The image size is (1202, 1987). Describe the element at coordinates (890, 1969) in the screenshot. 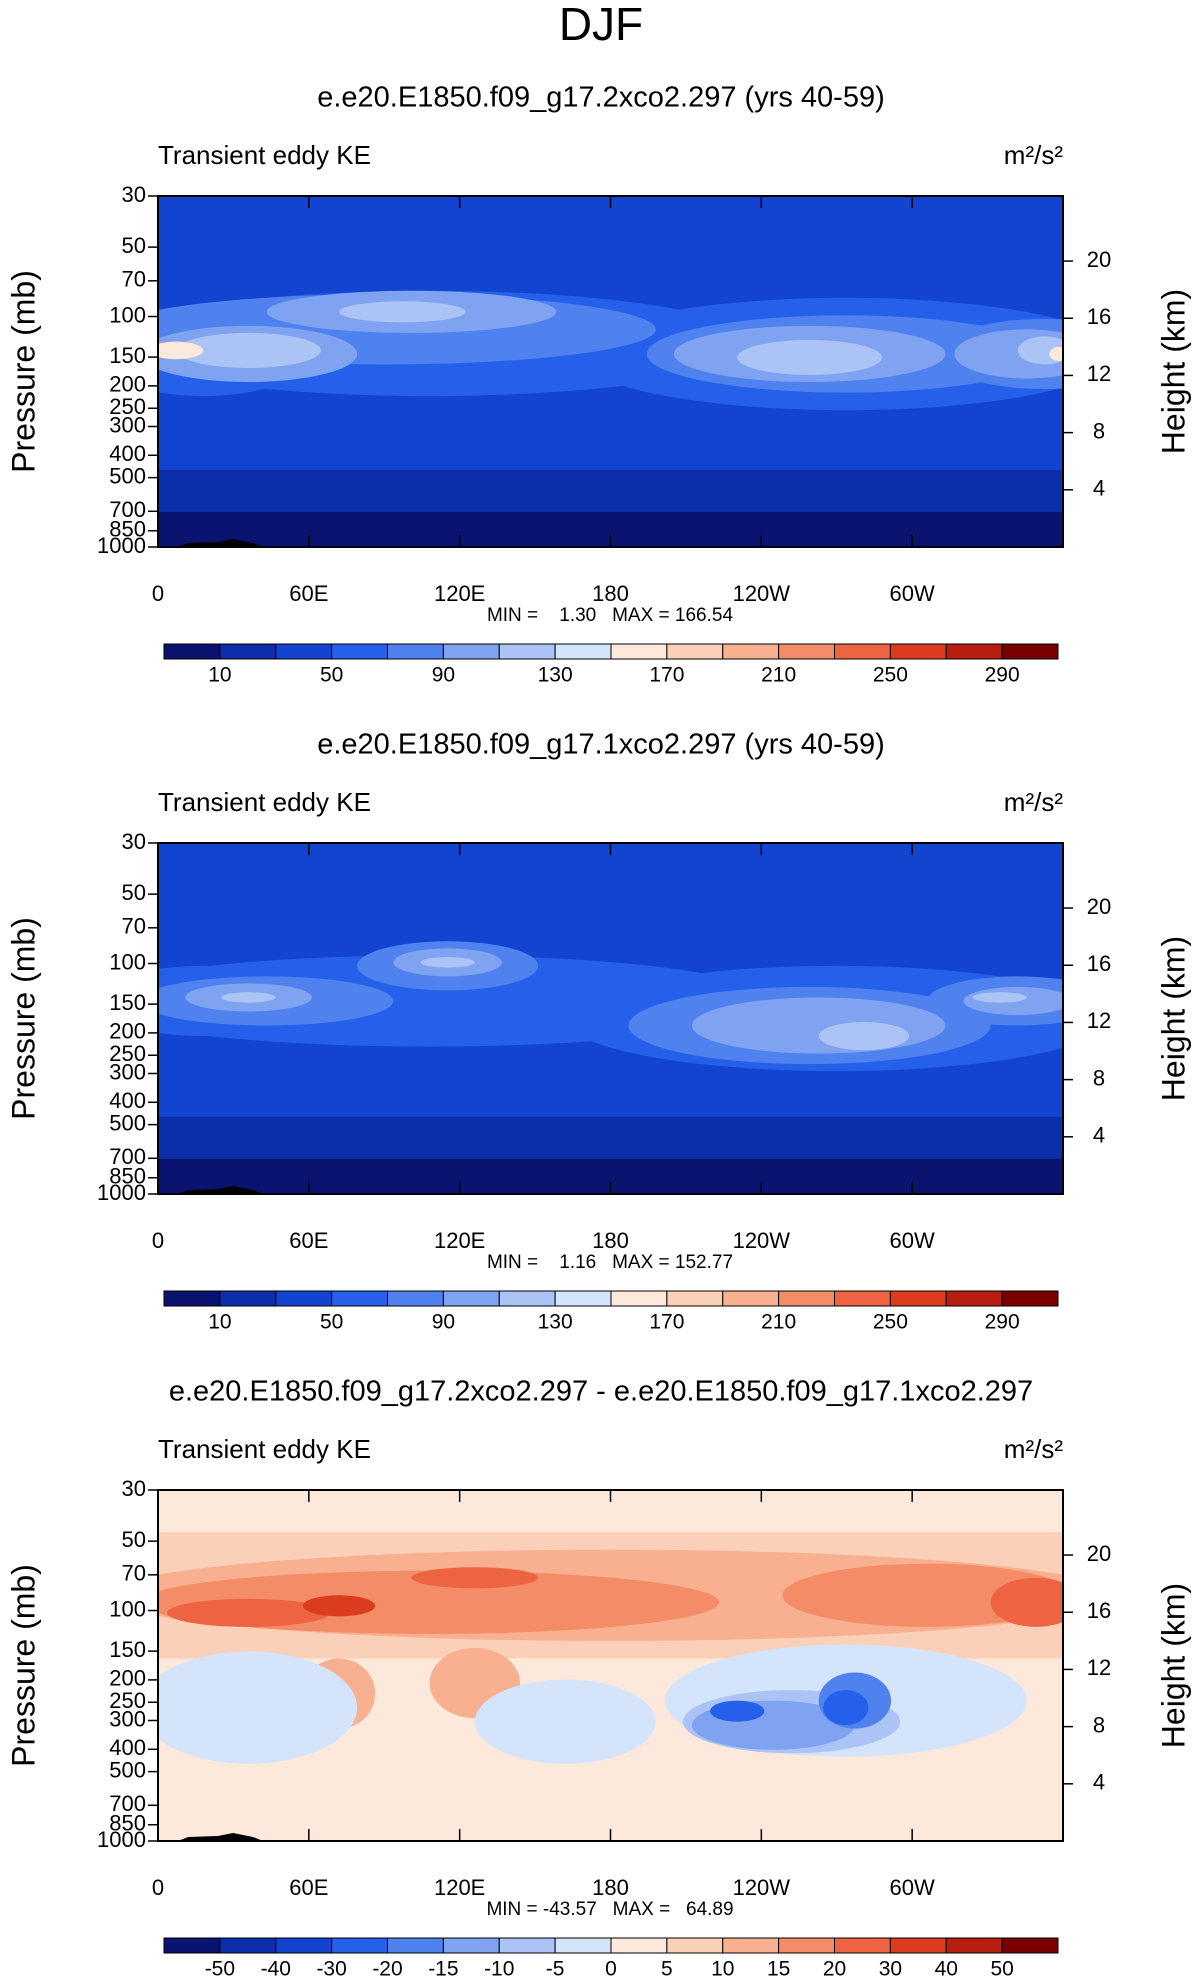

I see `colorbar-label: 30` at that location.